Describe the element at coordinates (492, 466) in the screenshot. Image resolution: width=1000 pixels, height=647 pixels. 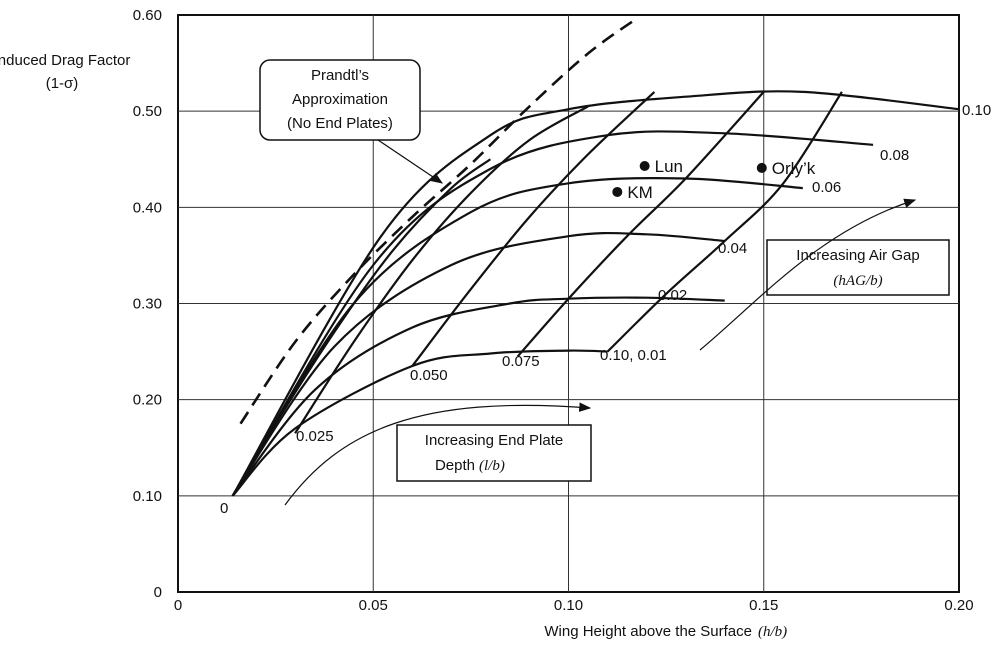
I see `end-plate-annotation-symbol: (l/b)` at that location.